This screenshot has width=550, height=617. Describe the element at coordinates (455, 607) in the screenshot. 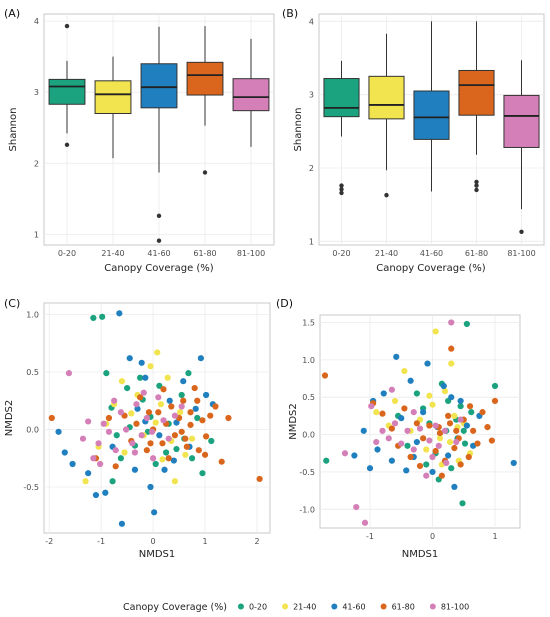

I see `legend-label-81-100: 81-100` at that location.